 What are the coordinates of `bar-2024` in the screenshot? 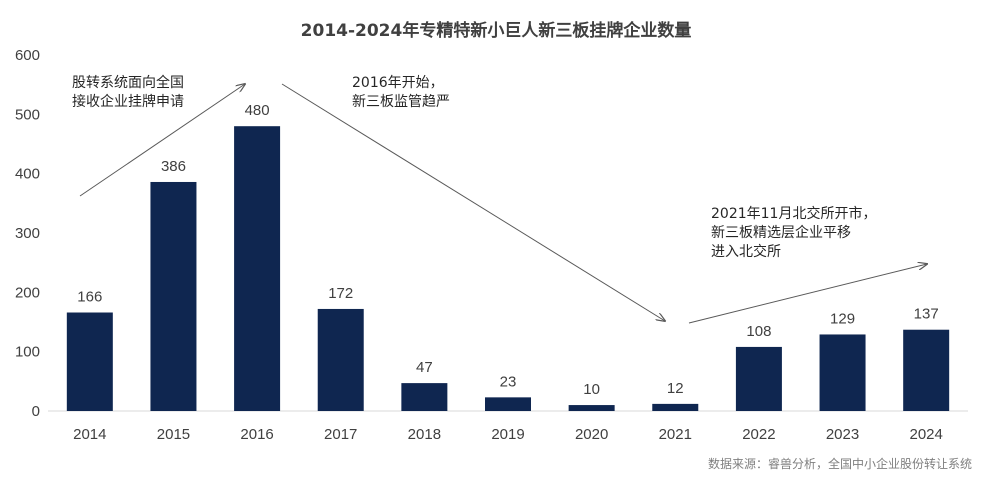 It's located at (926, 370).